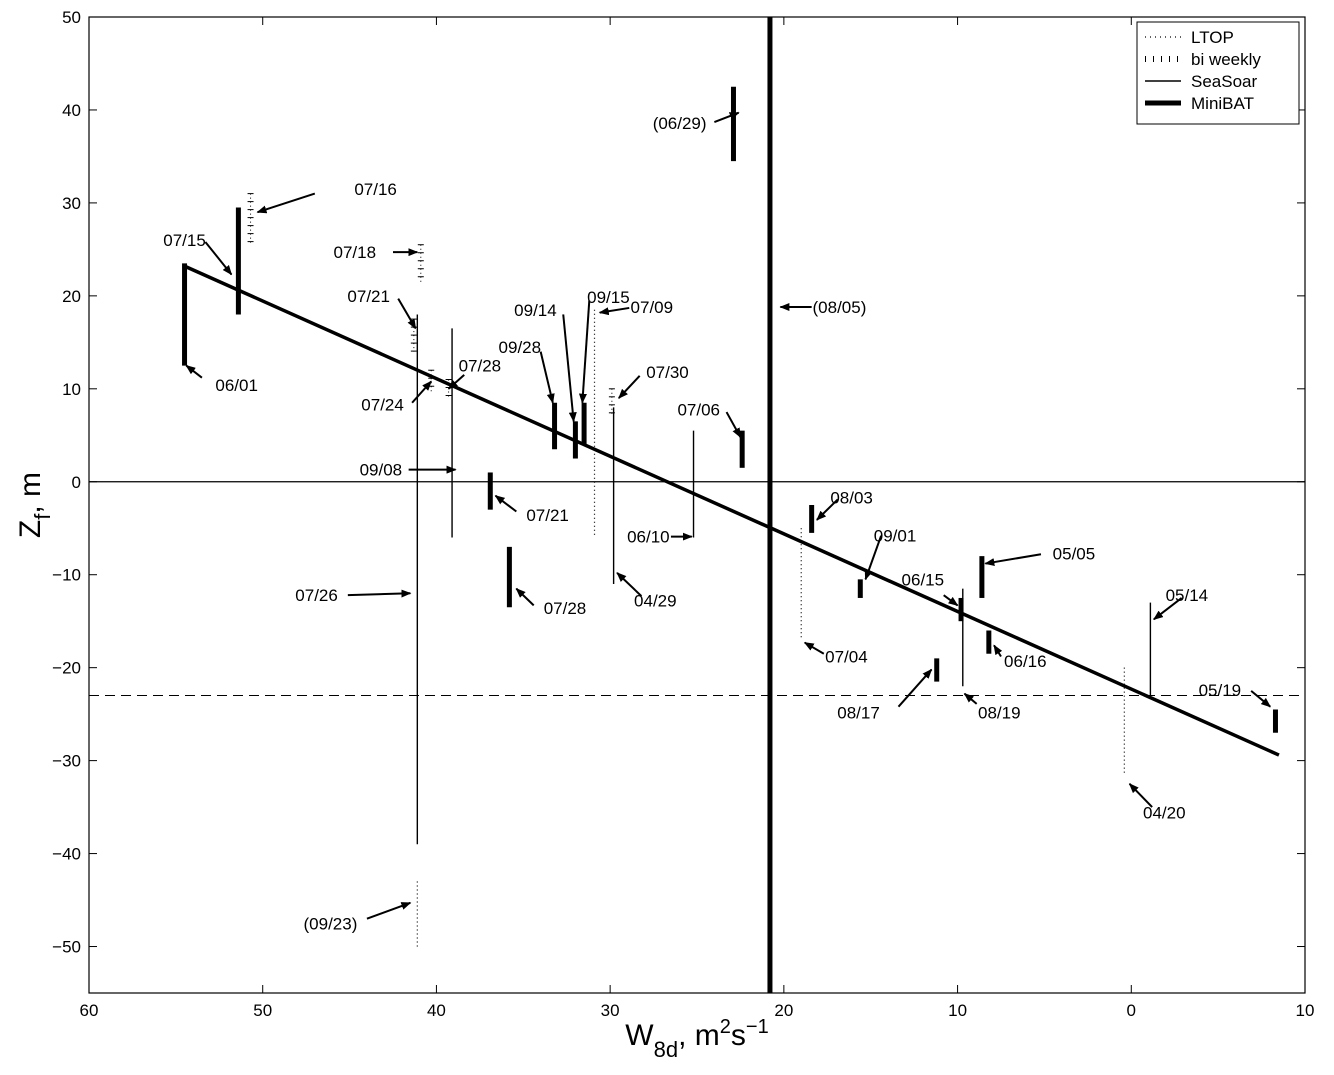 The height and width of the screenshot is (1075, 1334). Describe the element at coordinates (71, 203) in the screenshot. I see `y-tick-label: 30` at that location.